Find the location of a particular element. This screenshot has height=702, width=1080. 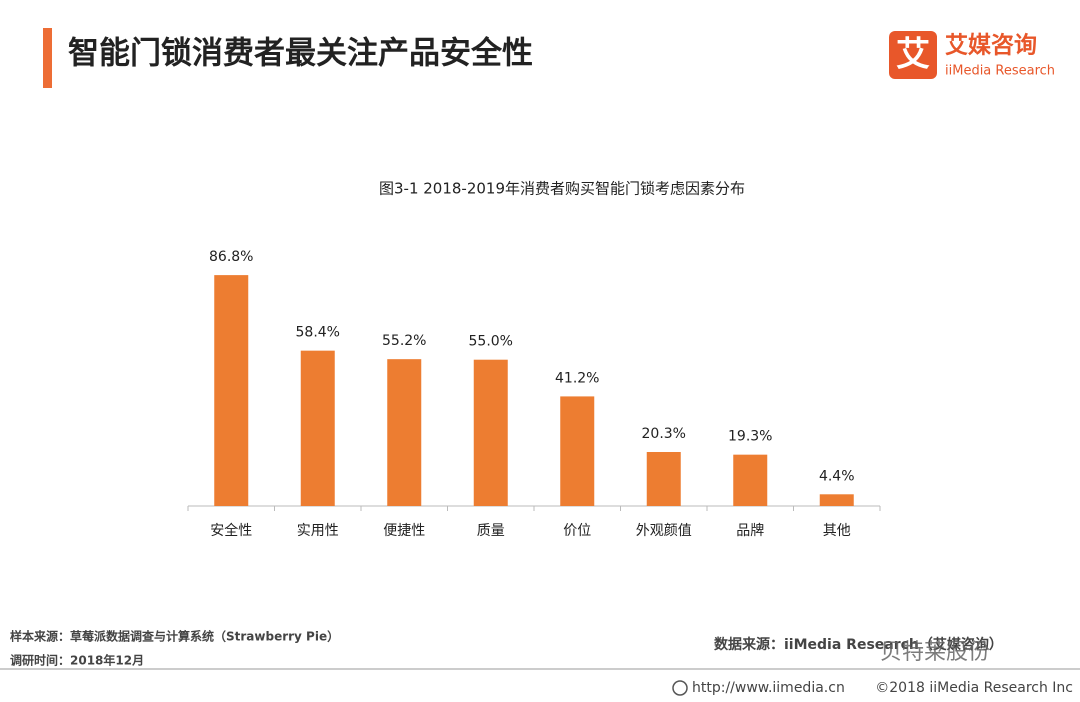

logo-name: 艾媒咨询 is located at coordinates (991, 45).